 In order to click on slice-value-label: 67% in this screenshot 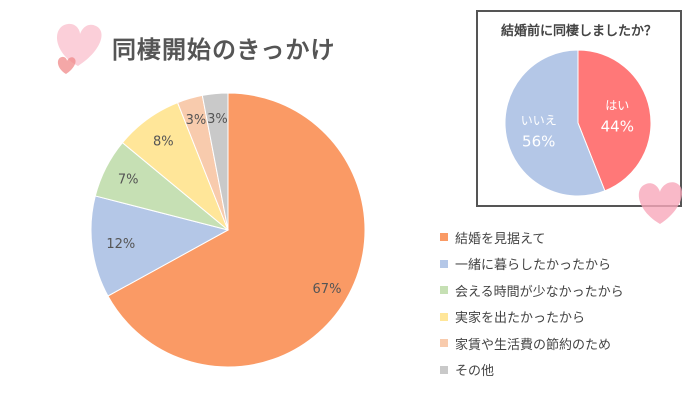, I will do `click(327, 289)`.